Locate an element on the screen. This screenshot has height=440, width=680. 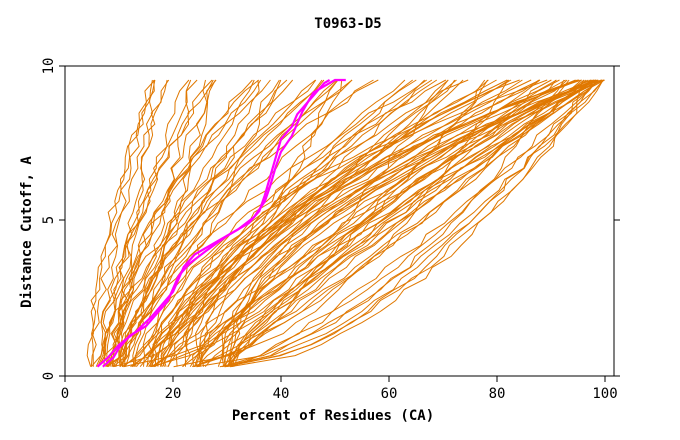
y-axis-label: Distance Cutoff, A is located at coordinates (27, 232).